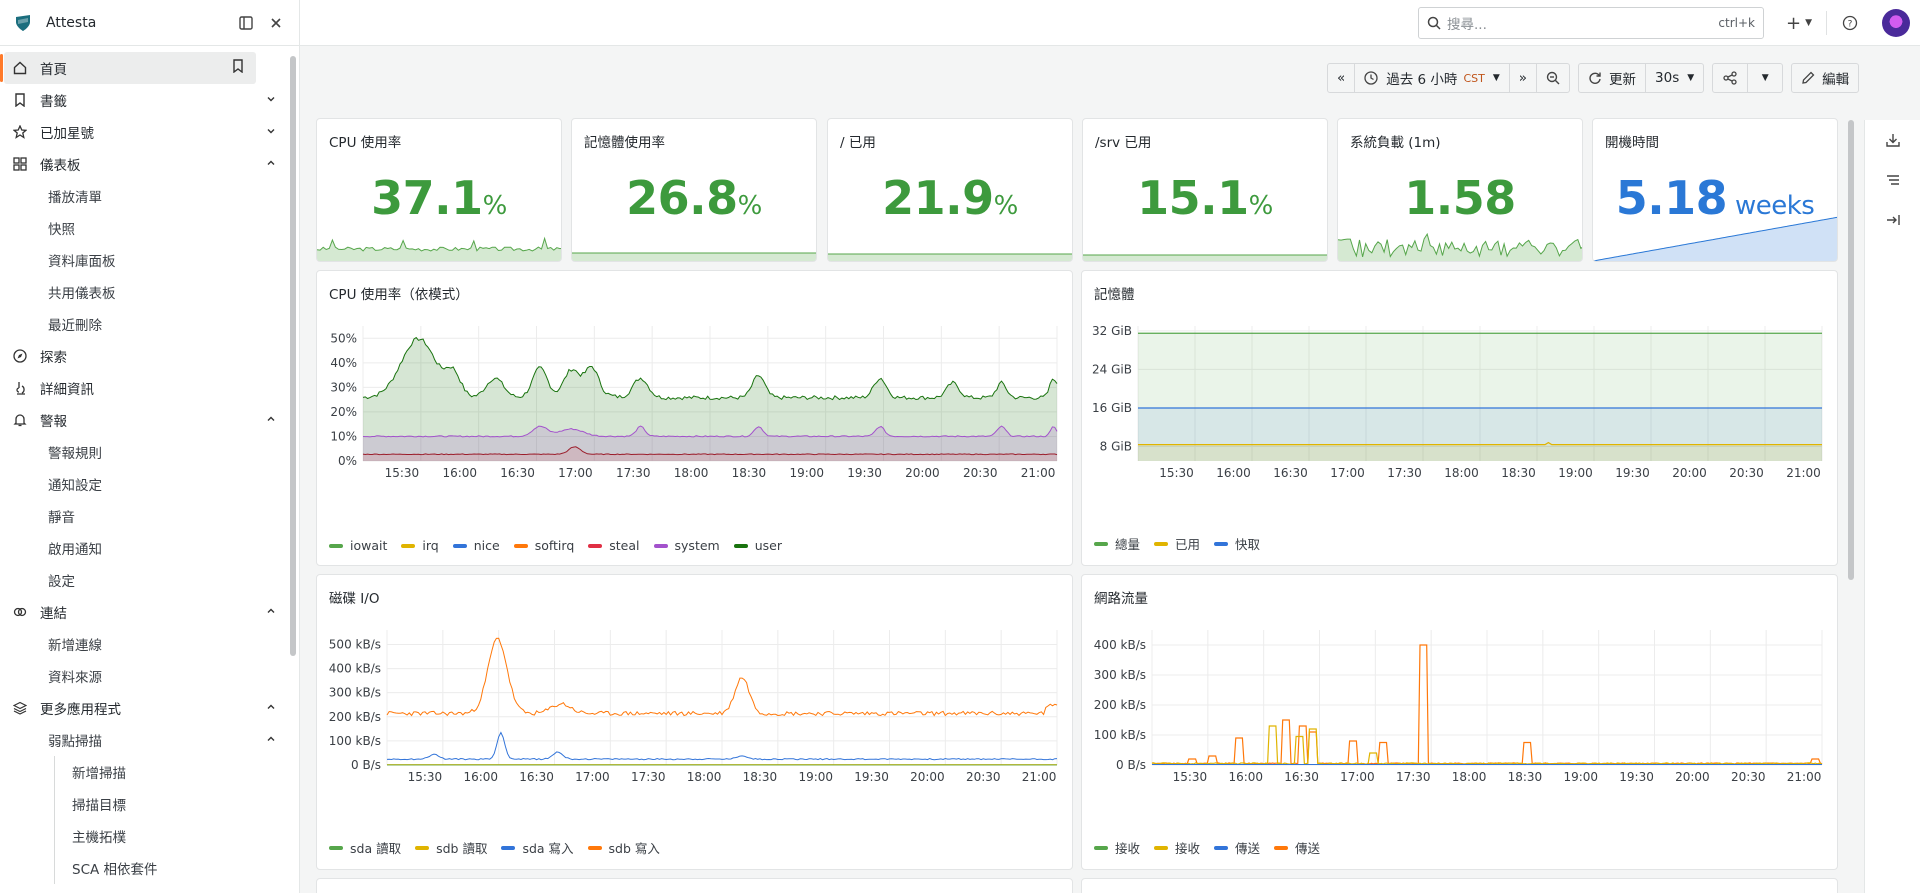 This screenshot has width=1920, height=893. What do you see at coordinates (1667, 78) in the screenshot?
I see `refresh-interval-value: 30s` at bounding box center [1667, 78].